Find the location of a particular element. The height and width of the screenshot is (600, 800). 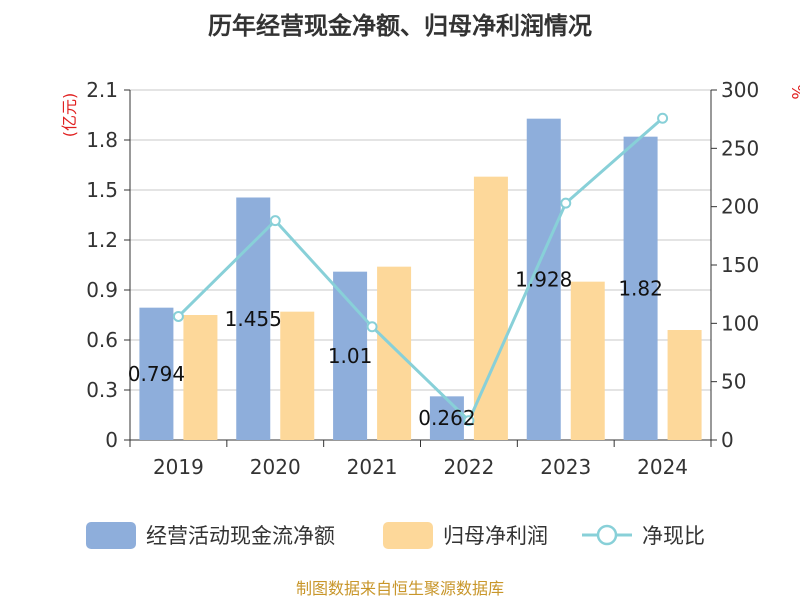

chart-title: 历年经营现金净额、归母净利润情况 is located at coordinates (400, 26).